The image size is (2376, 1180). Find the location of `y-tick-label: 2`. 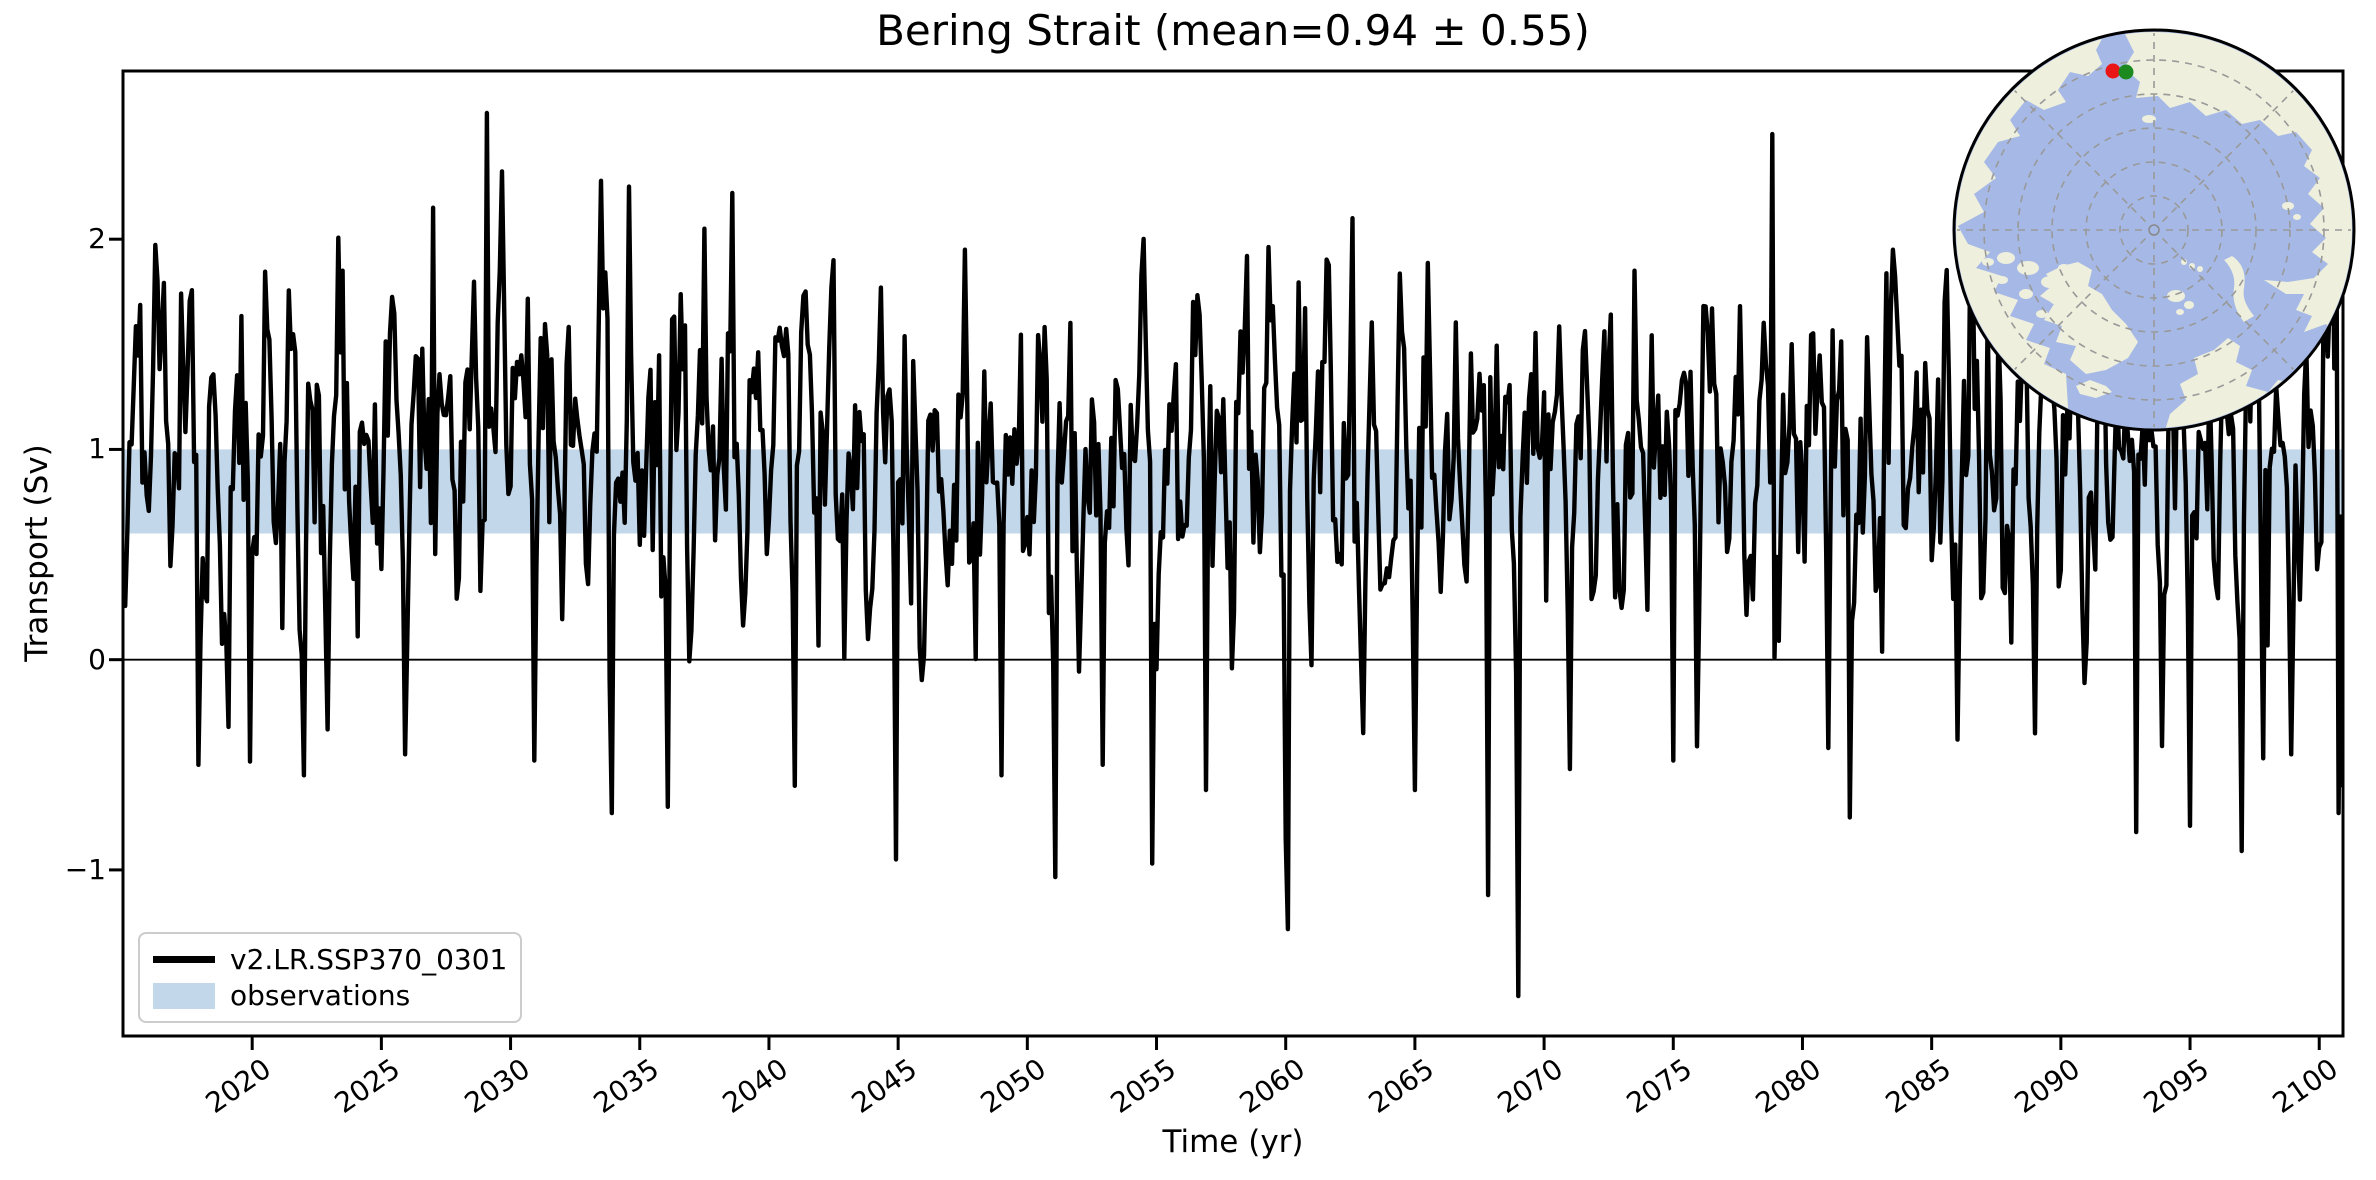

y-tick-label: 2 is located at coordinates (97, 239).